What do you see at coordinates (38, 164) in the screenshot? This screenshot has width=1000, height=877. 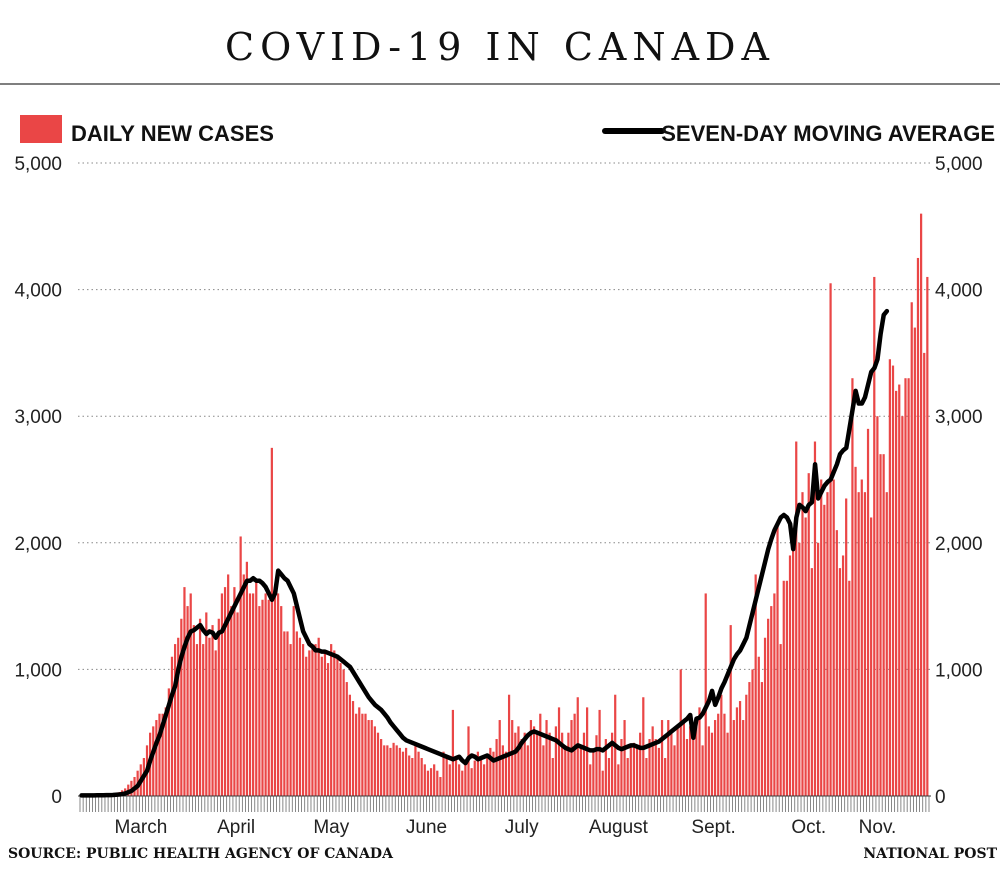 I see `y-tick-label-left: 5,000` at bounding box center [38, 164].